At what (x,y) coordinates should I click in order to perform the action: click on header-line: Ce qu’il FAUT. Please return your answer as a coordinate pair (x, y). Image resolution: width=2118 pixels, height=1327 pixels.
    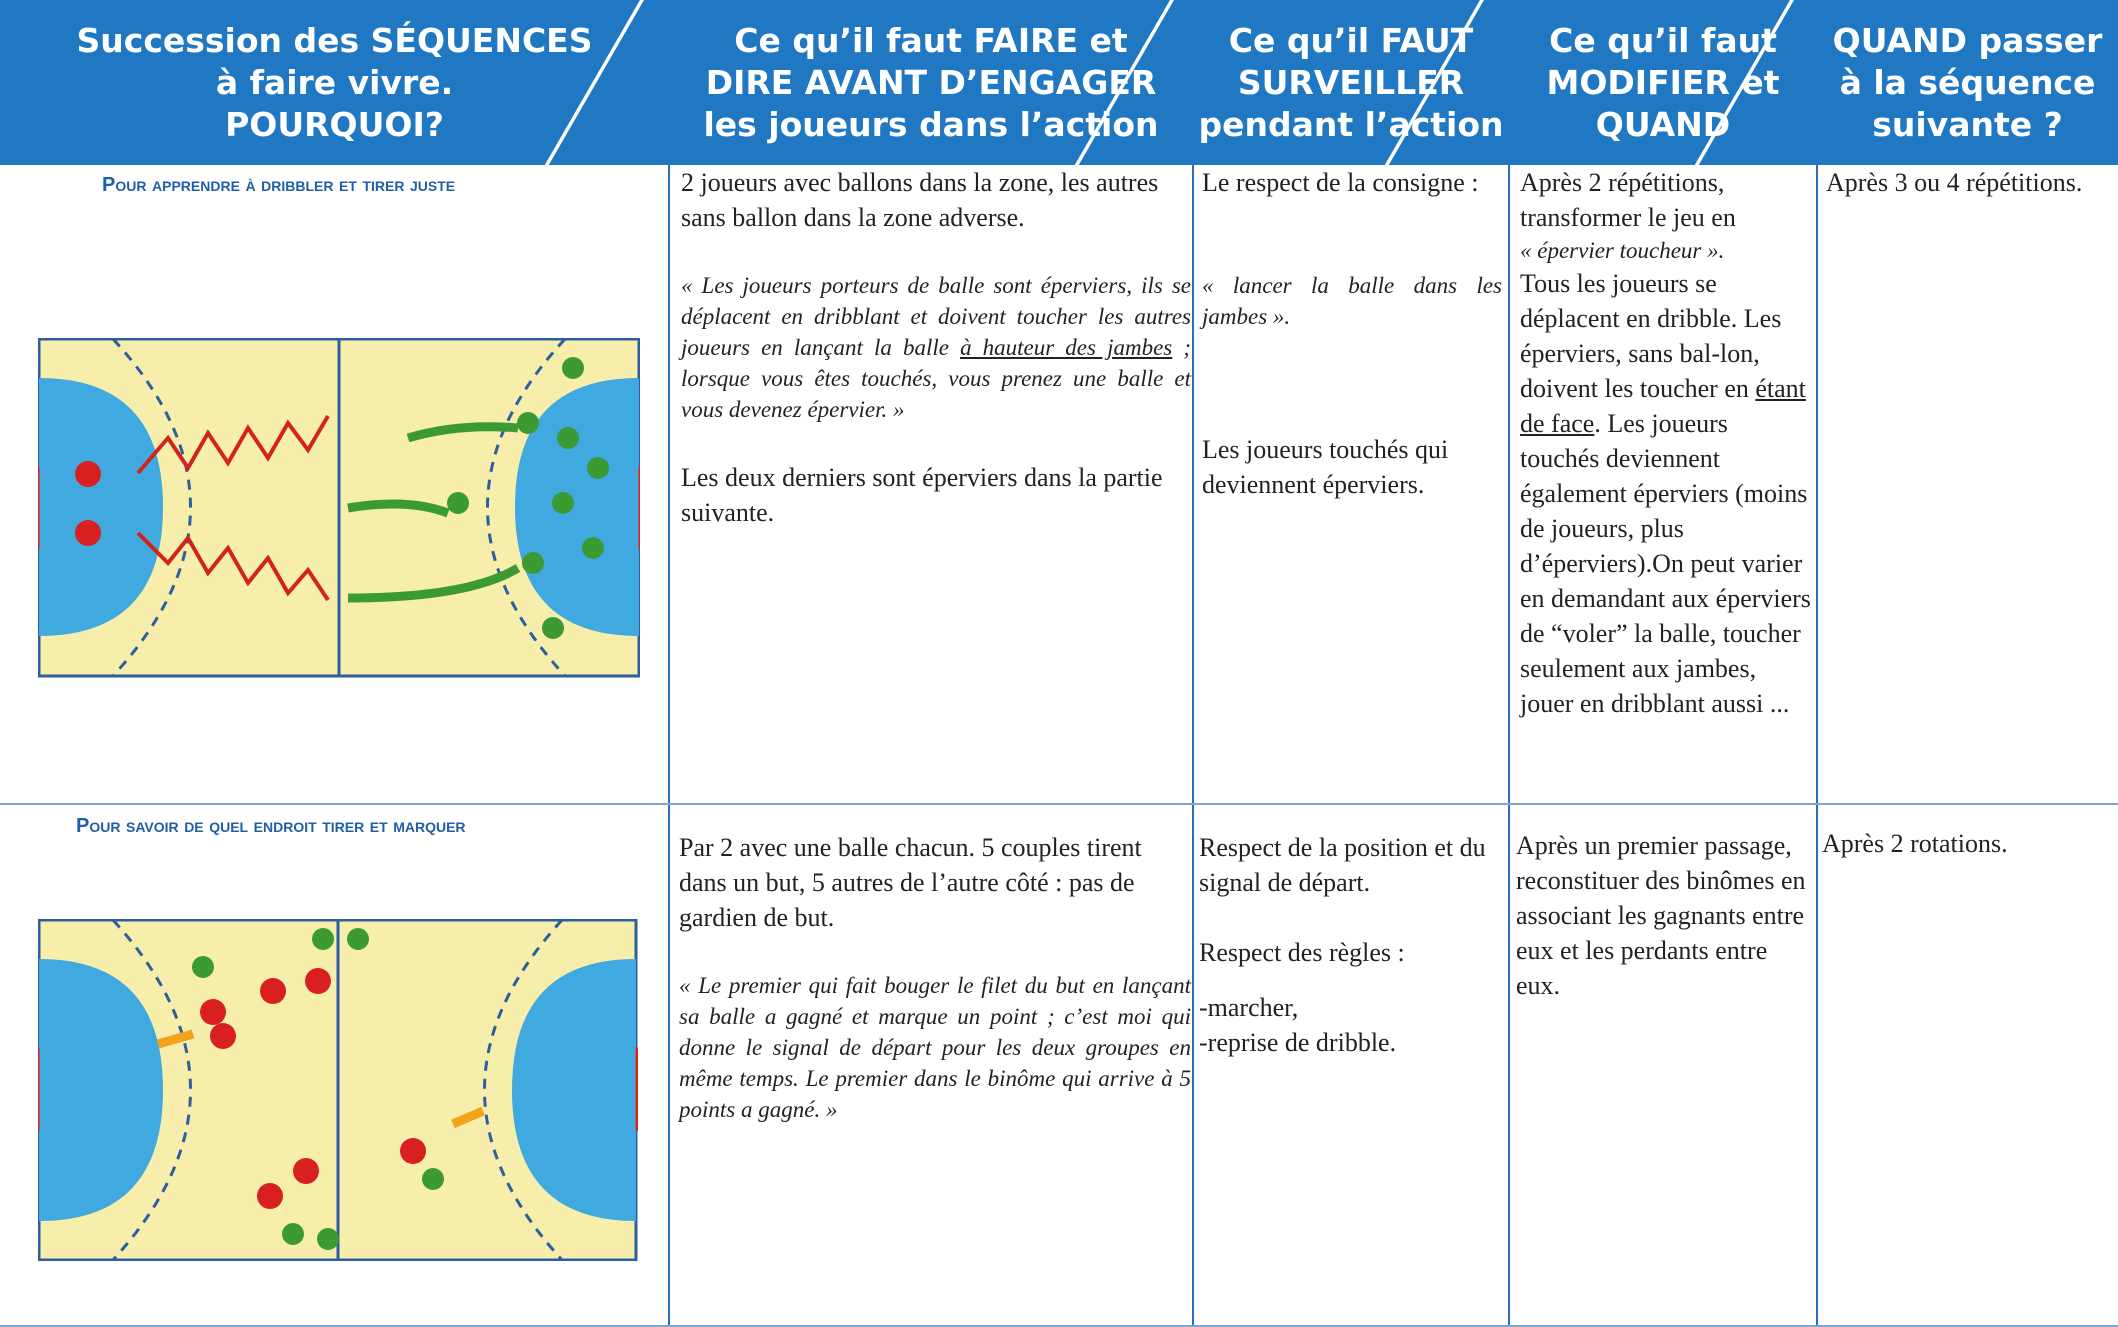
    Looking at the image, I should click on (1351, 40).